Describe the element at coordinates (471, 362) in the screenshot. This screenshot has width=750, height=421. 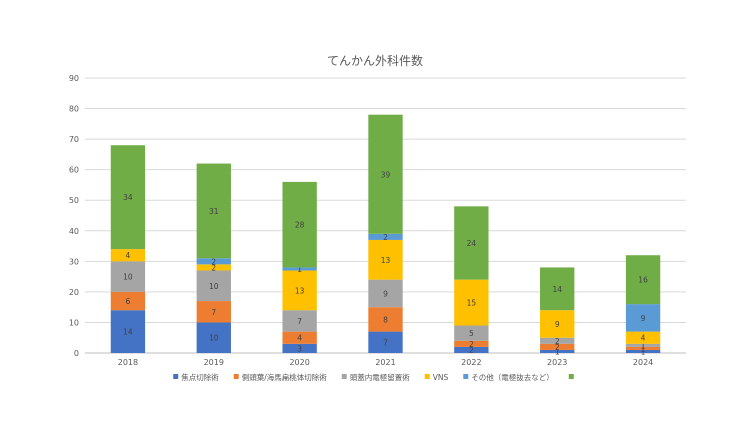
I see `x-tick-label: 2022` at that location.